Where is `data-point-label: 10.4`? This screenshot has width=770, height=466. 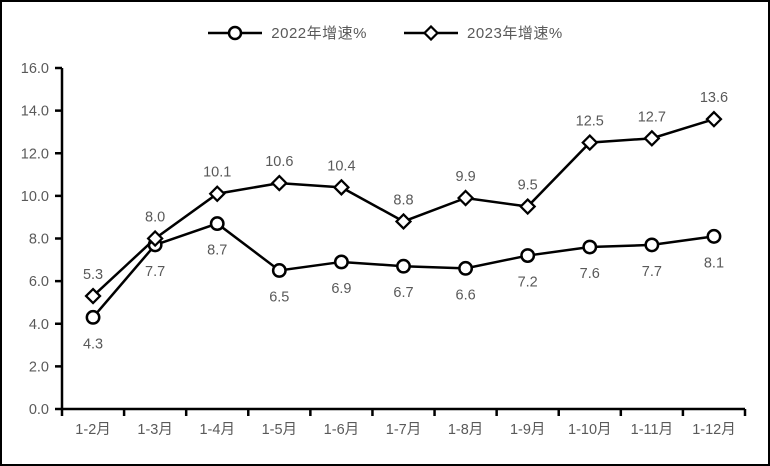 data-point-label: 10.4 is located at coordinates (341, 166).